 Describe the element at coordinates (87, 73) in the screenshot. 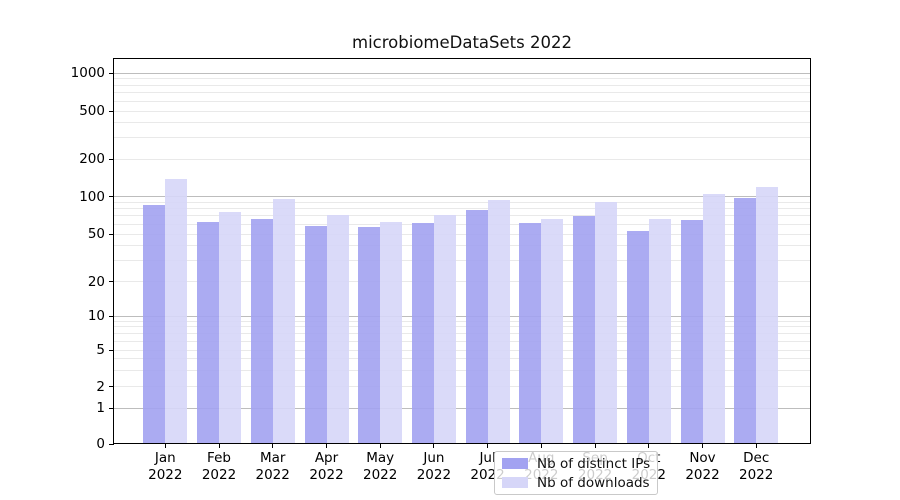

I see `y-tick-label: 1000` at that location.